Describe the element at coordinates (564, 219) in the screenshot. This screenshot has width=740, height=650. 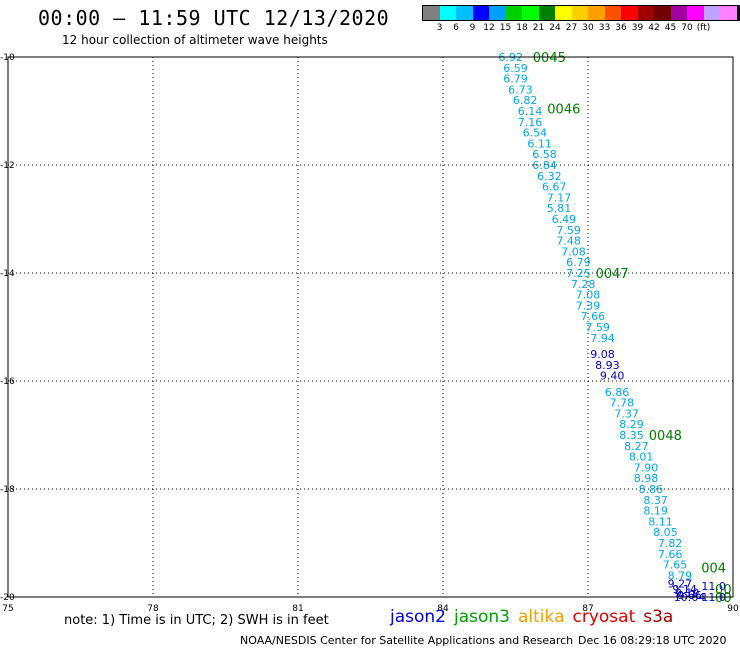
I see `wave-height-label: 6.49` at that location.